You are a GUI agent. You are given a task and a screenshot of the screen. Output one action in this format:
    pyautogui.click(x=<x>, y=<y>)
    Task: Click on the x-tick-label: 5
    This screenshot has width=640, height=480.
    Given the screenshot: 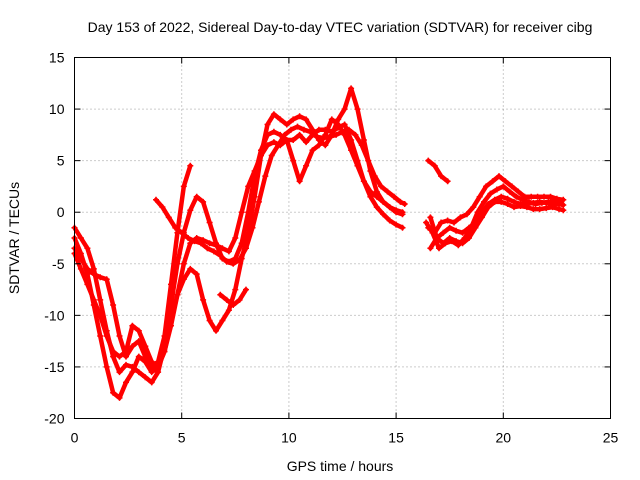 What is the action you would take?
    pyautogui.click(x=182, y=438)
    